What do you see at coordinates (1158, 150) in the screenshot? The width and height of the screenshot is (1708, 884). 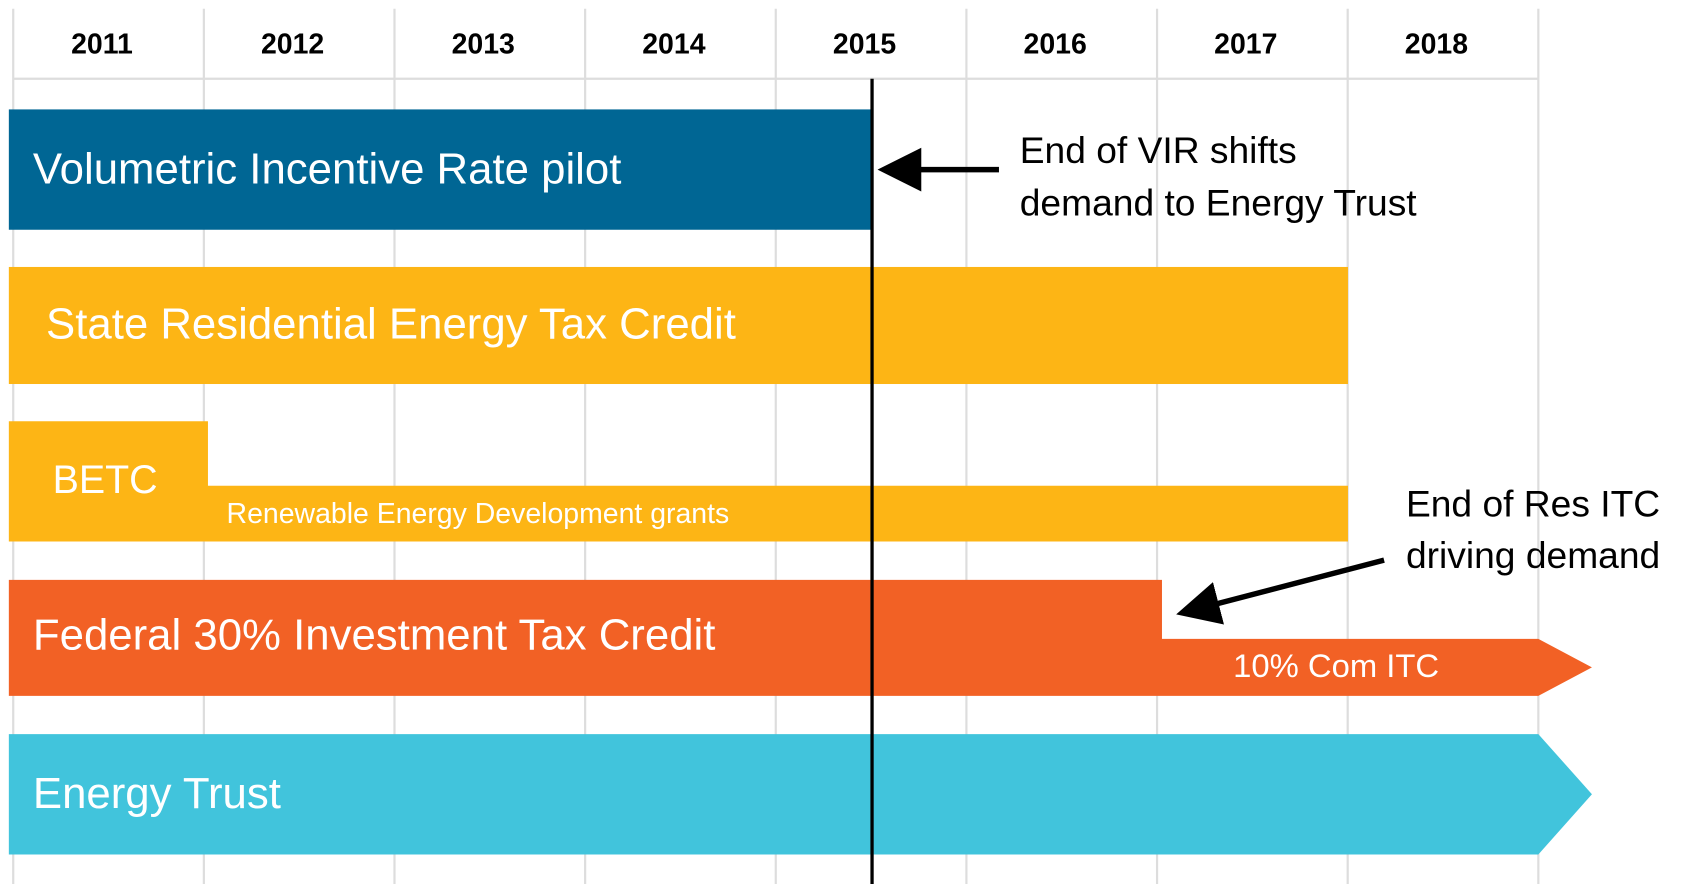 I see `annotation: End of VIR shifts` at bounding box center [1158, 150].